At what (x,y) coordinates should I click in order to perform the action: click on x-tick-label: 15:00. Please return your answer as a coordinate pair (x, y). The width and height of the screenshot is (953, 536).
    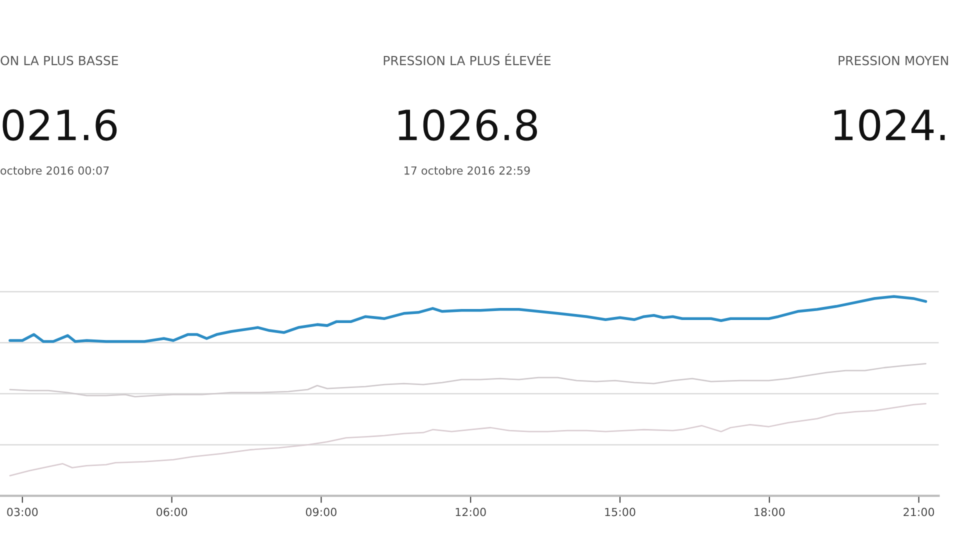
    Looking at the image, I should click on (620, 512).